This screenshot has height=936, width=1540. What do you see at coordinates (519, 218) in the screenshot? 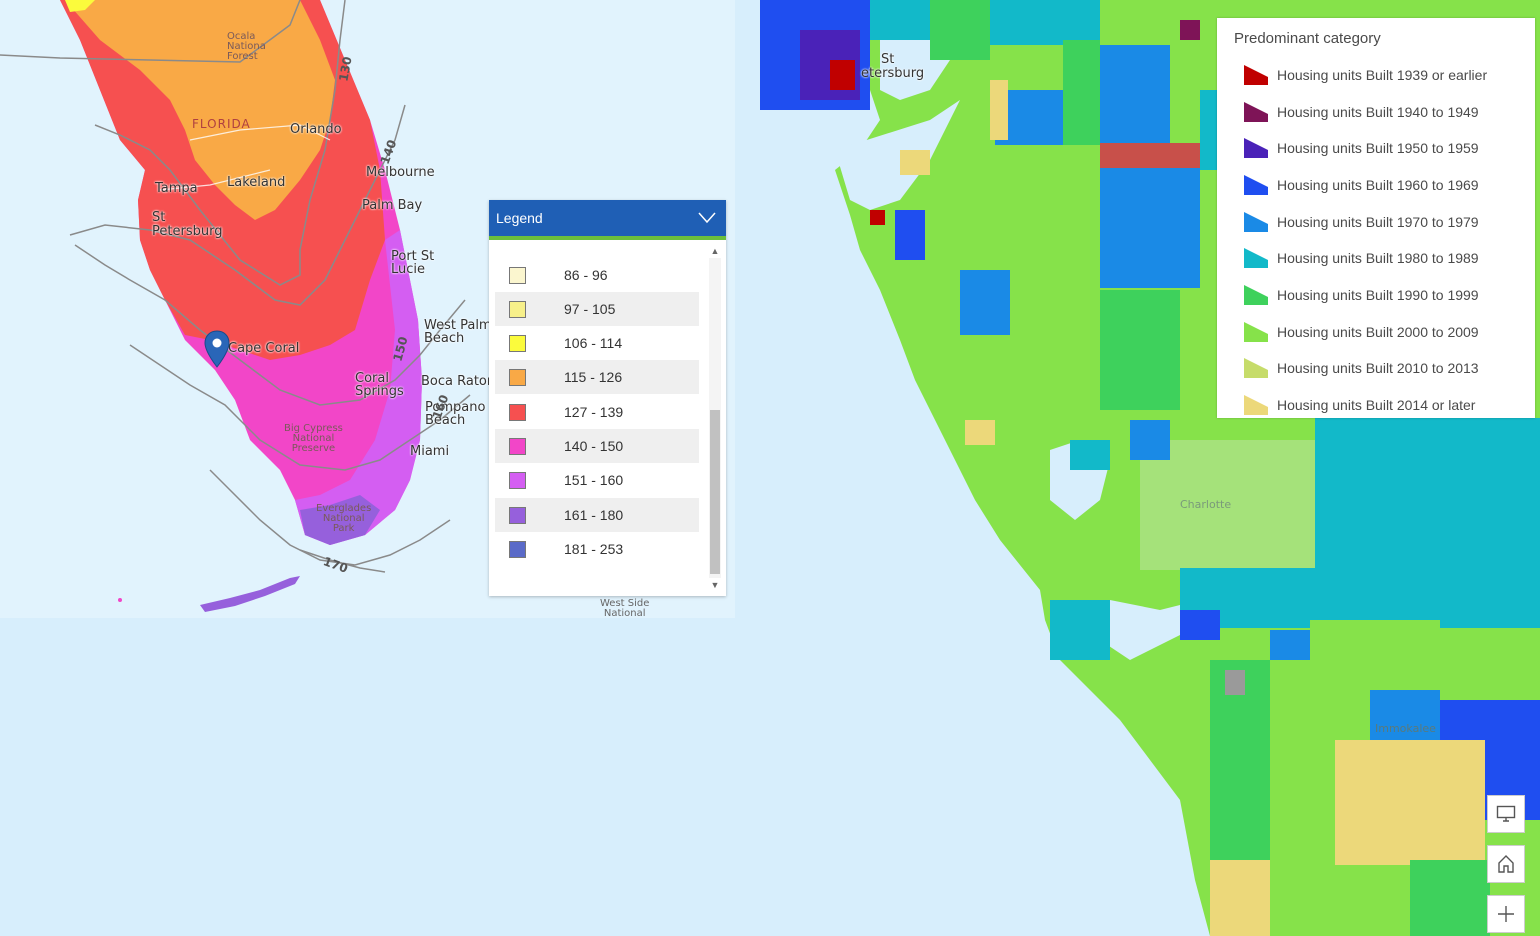
I see `legend-title: Legend` at bounding box center [519, 218].